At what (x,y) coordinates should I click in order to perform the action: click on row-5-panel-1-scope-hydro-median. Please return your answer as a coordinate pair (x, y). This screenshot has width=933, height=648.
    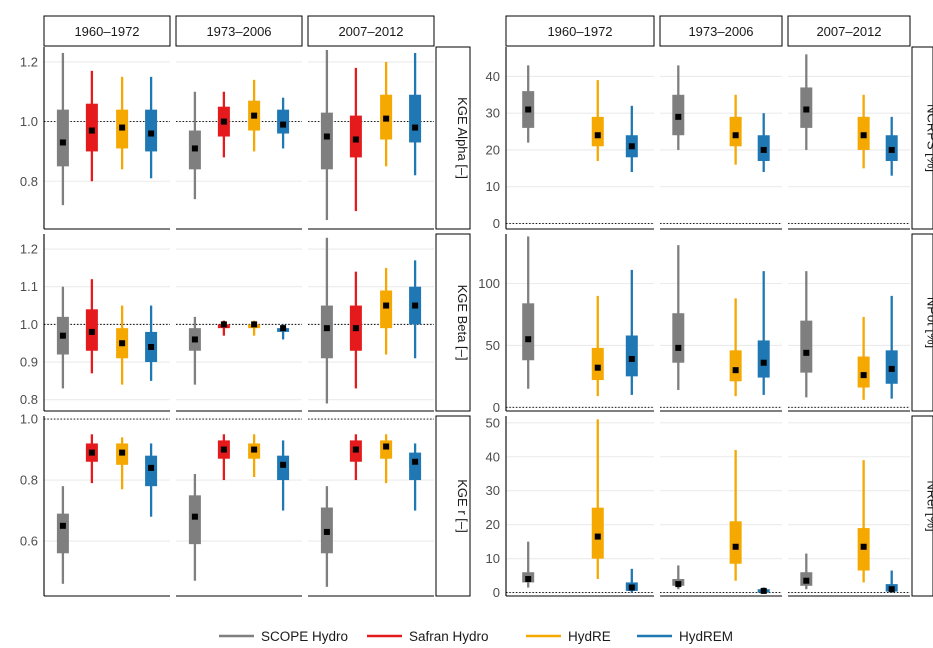
    Looking at the image, I should click on (528, 339).